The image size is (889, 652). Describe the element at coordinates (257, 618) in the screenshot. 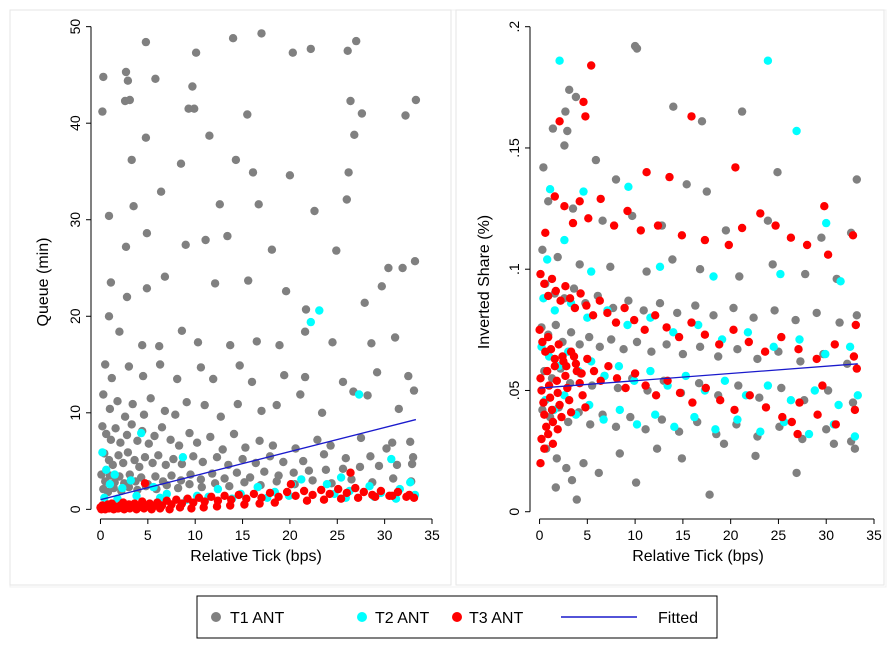

I see `legend-label-t1: T1 ANT` at that location.